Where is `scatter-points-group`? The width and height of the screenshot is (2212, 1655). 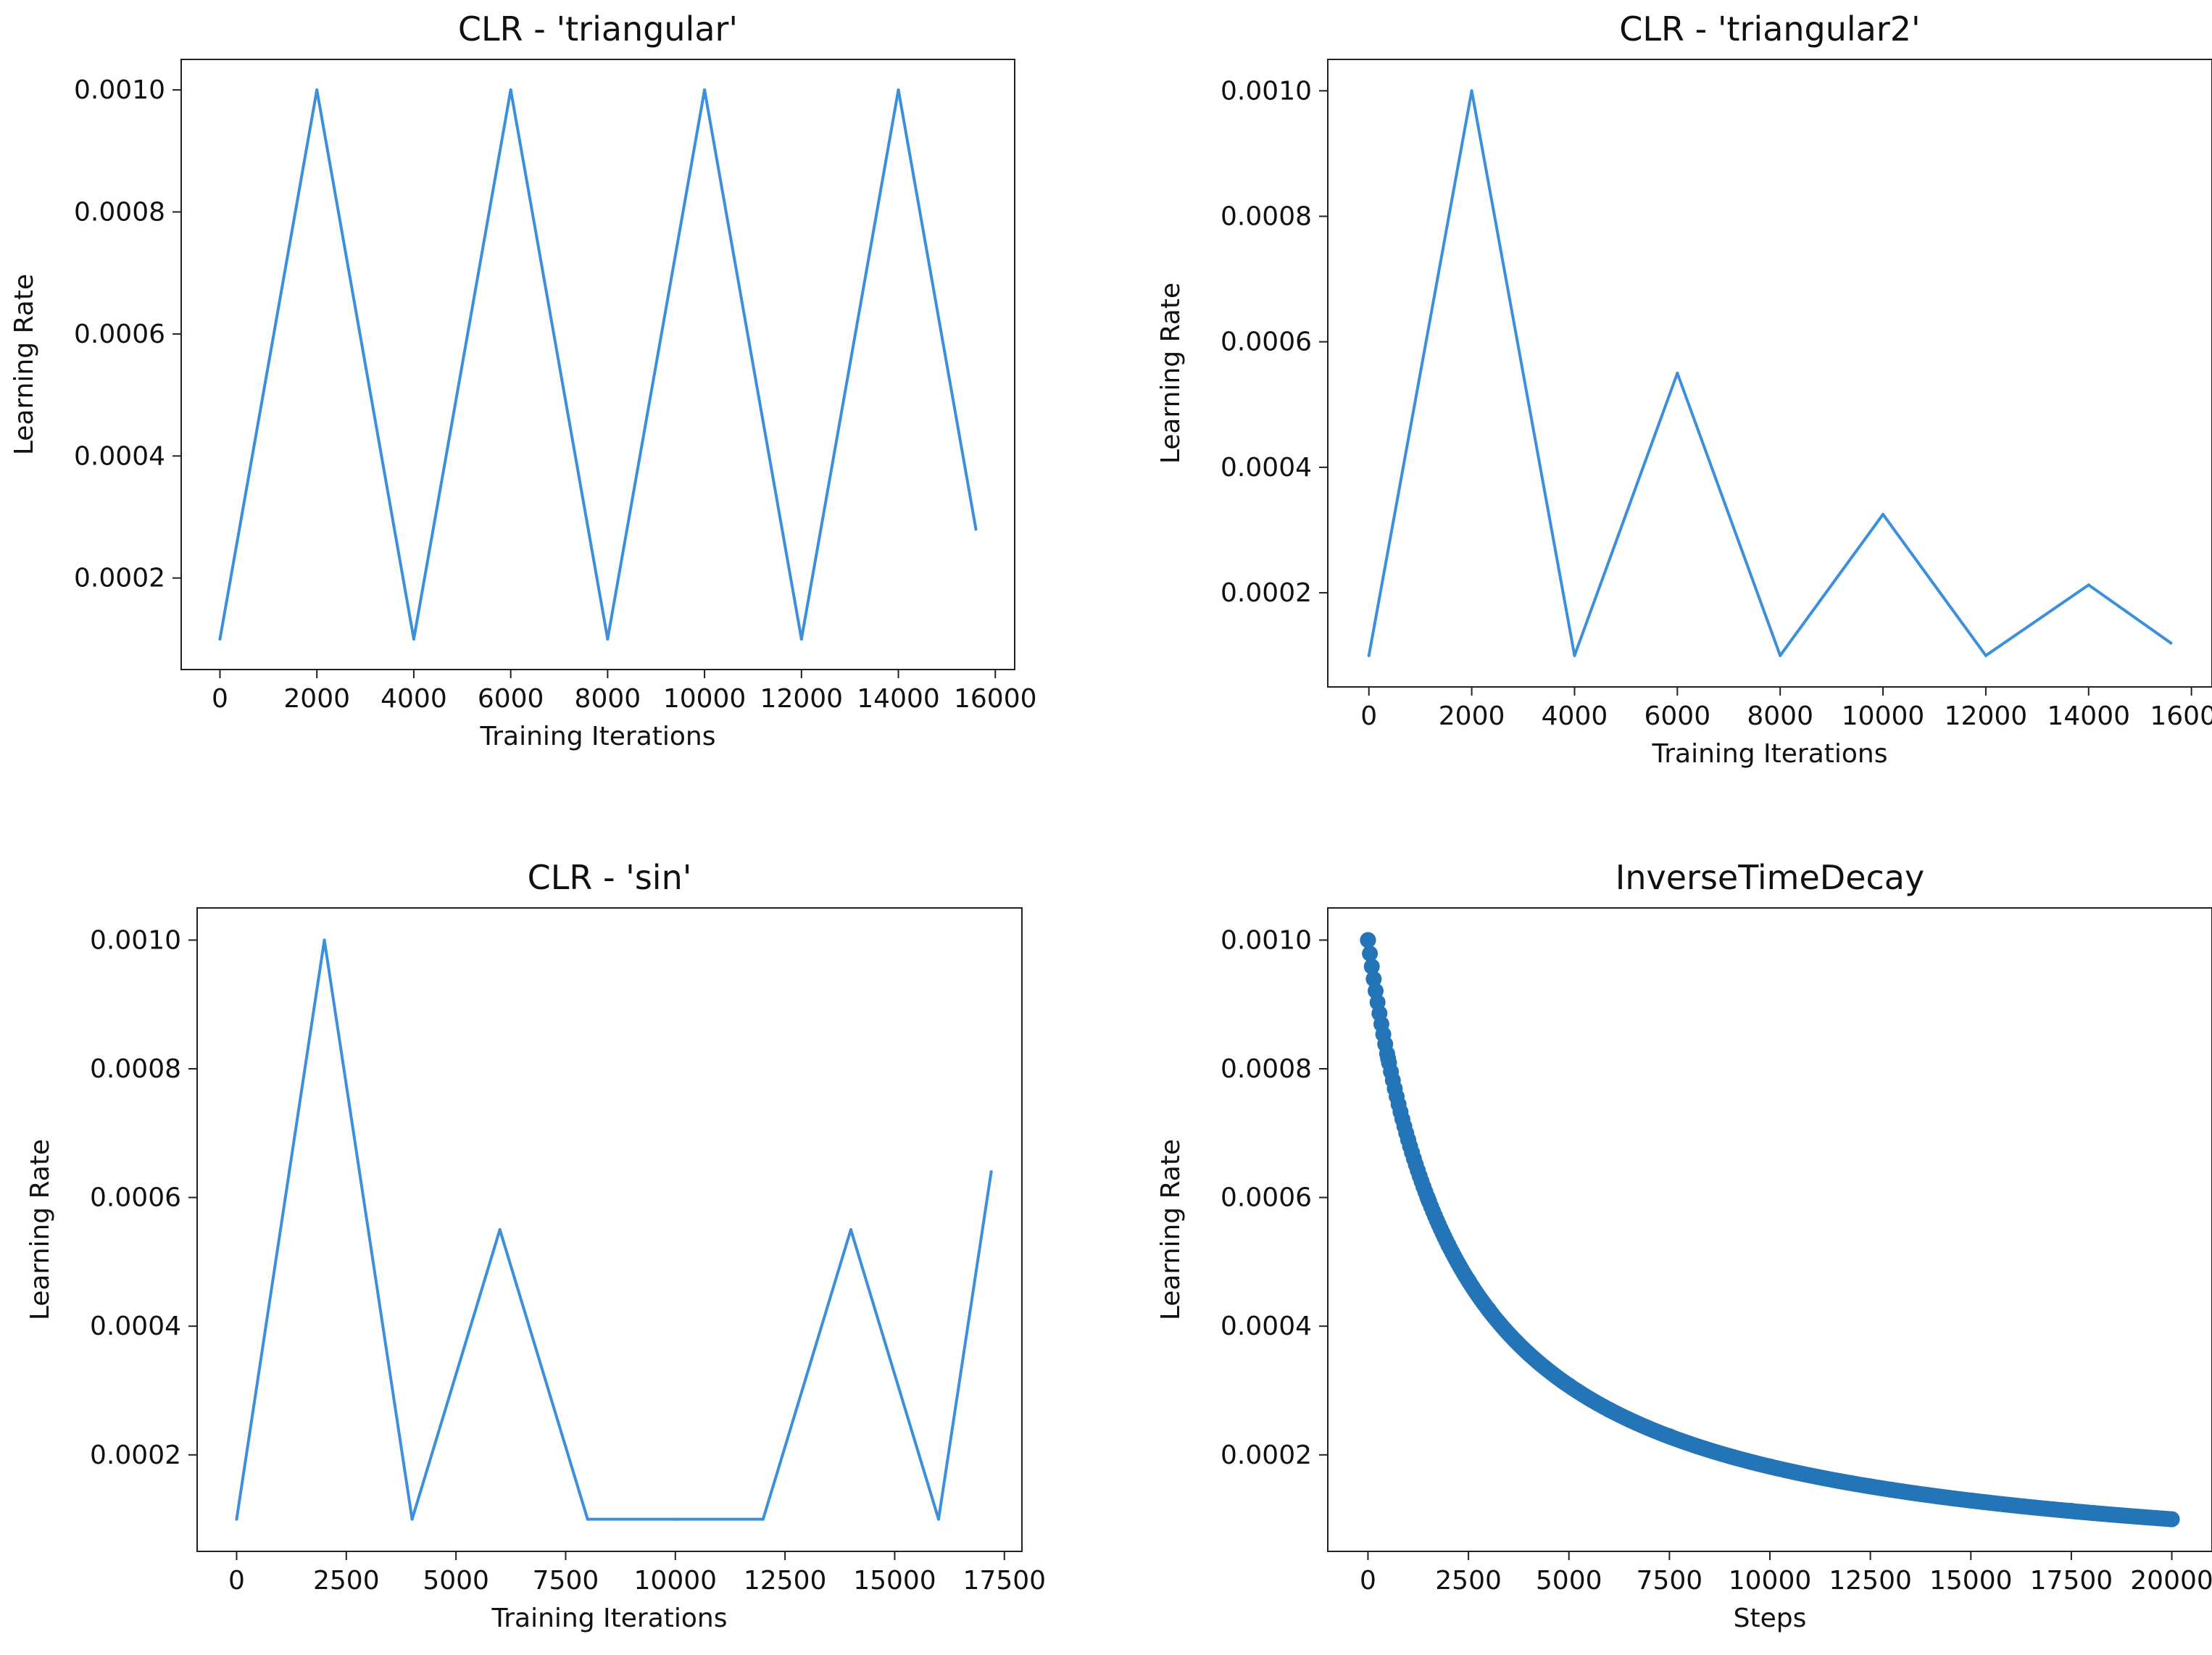 scatter-points-group is located at coordinates (1770, 1230).